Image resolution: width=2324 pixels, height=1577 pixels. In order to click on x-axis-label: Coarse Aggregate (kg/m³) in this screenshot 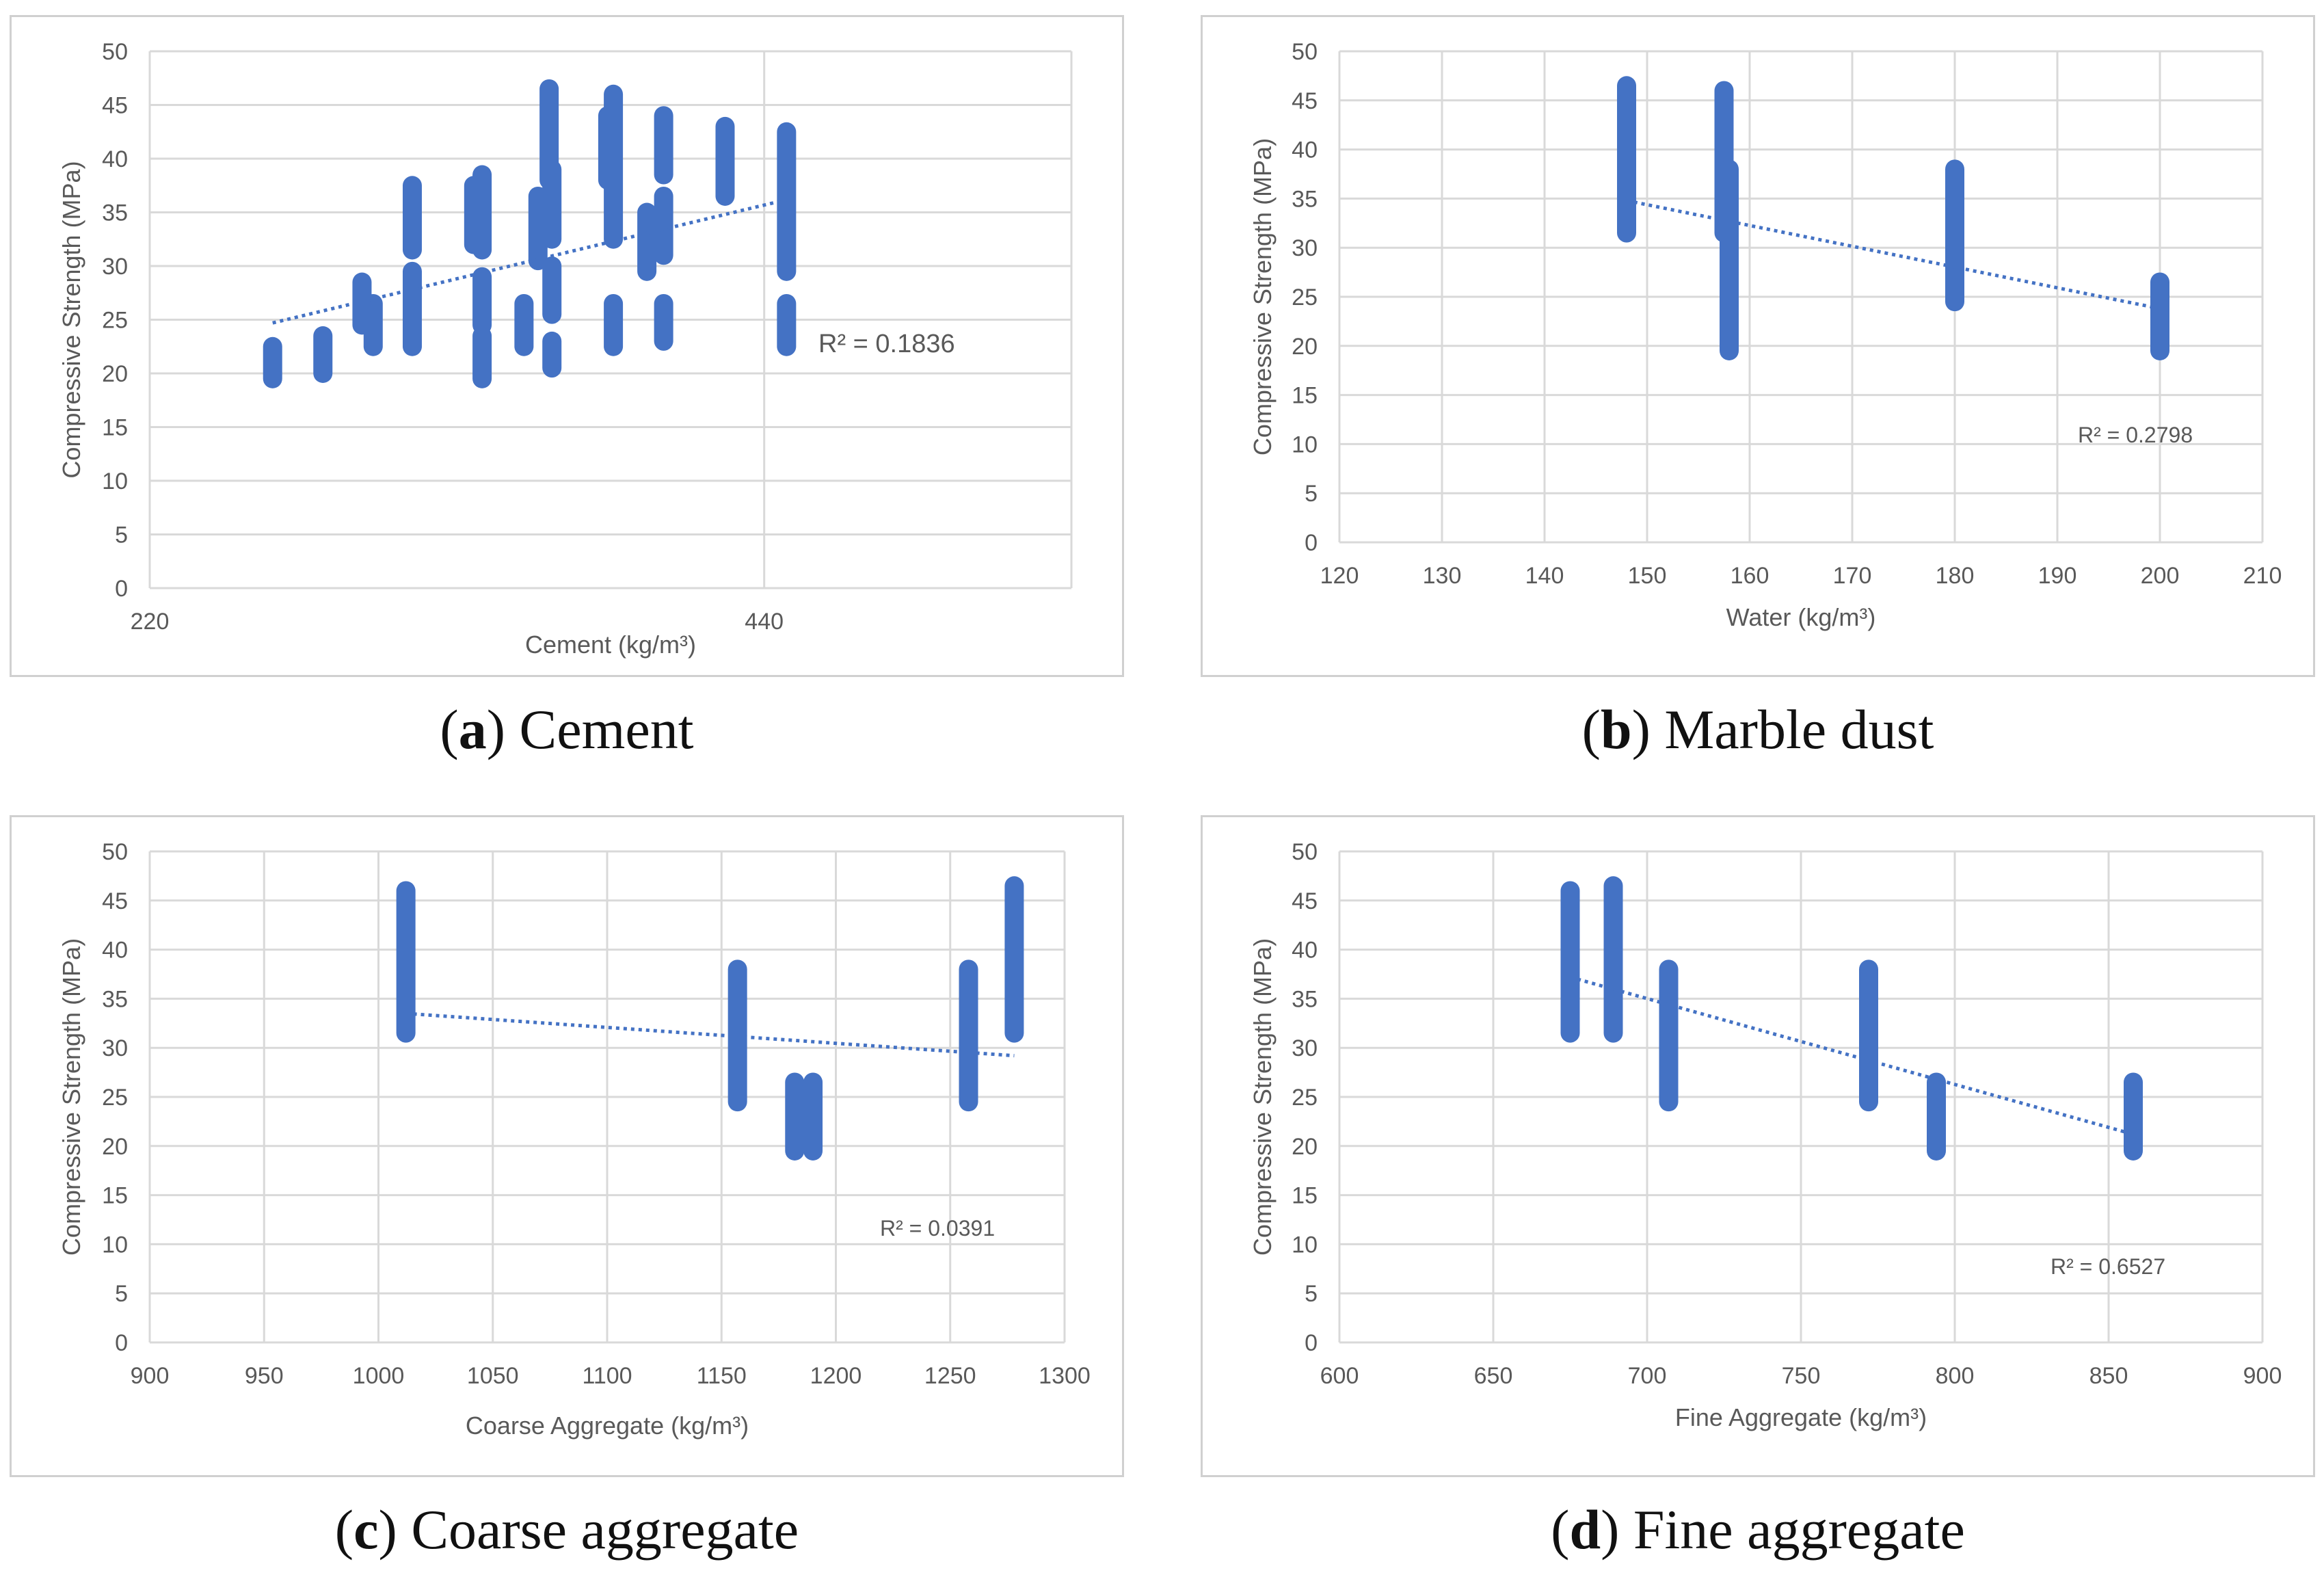, I will do `click(607, 1426)`.